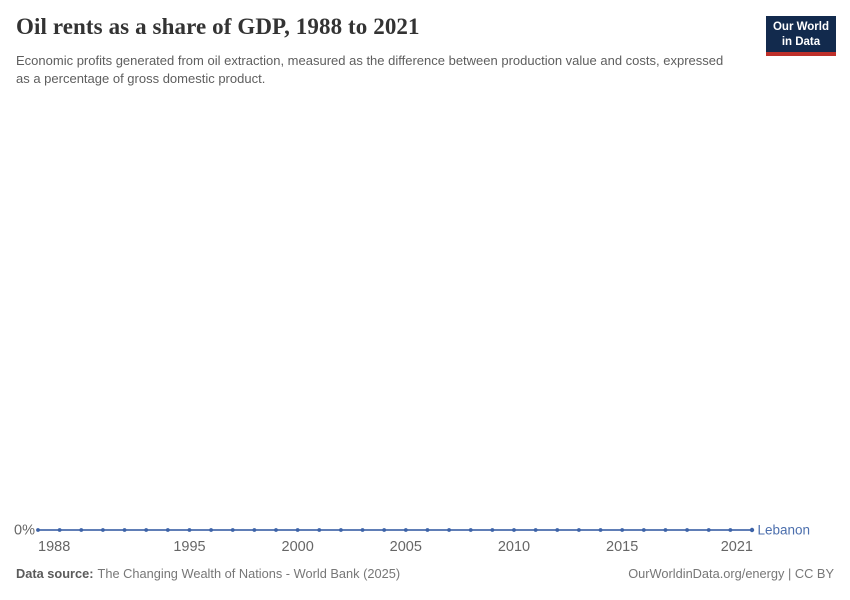 Image resolution: width=850 pixels, height=600 pixels. Describe the element at coordinates (55, 573) in the screenshot. I see `data-source-label: Data source:` at that location.